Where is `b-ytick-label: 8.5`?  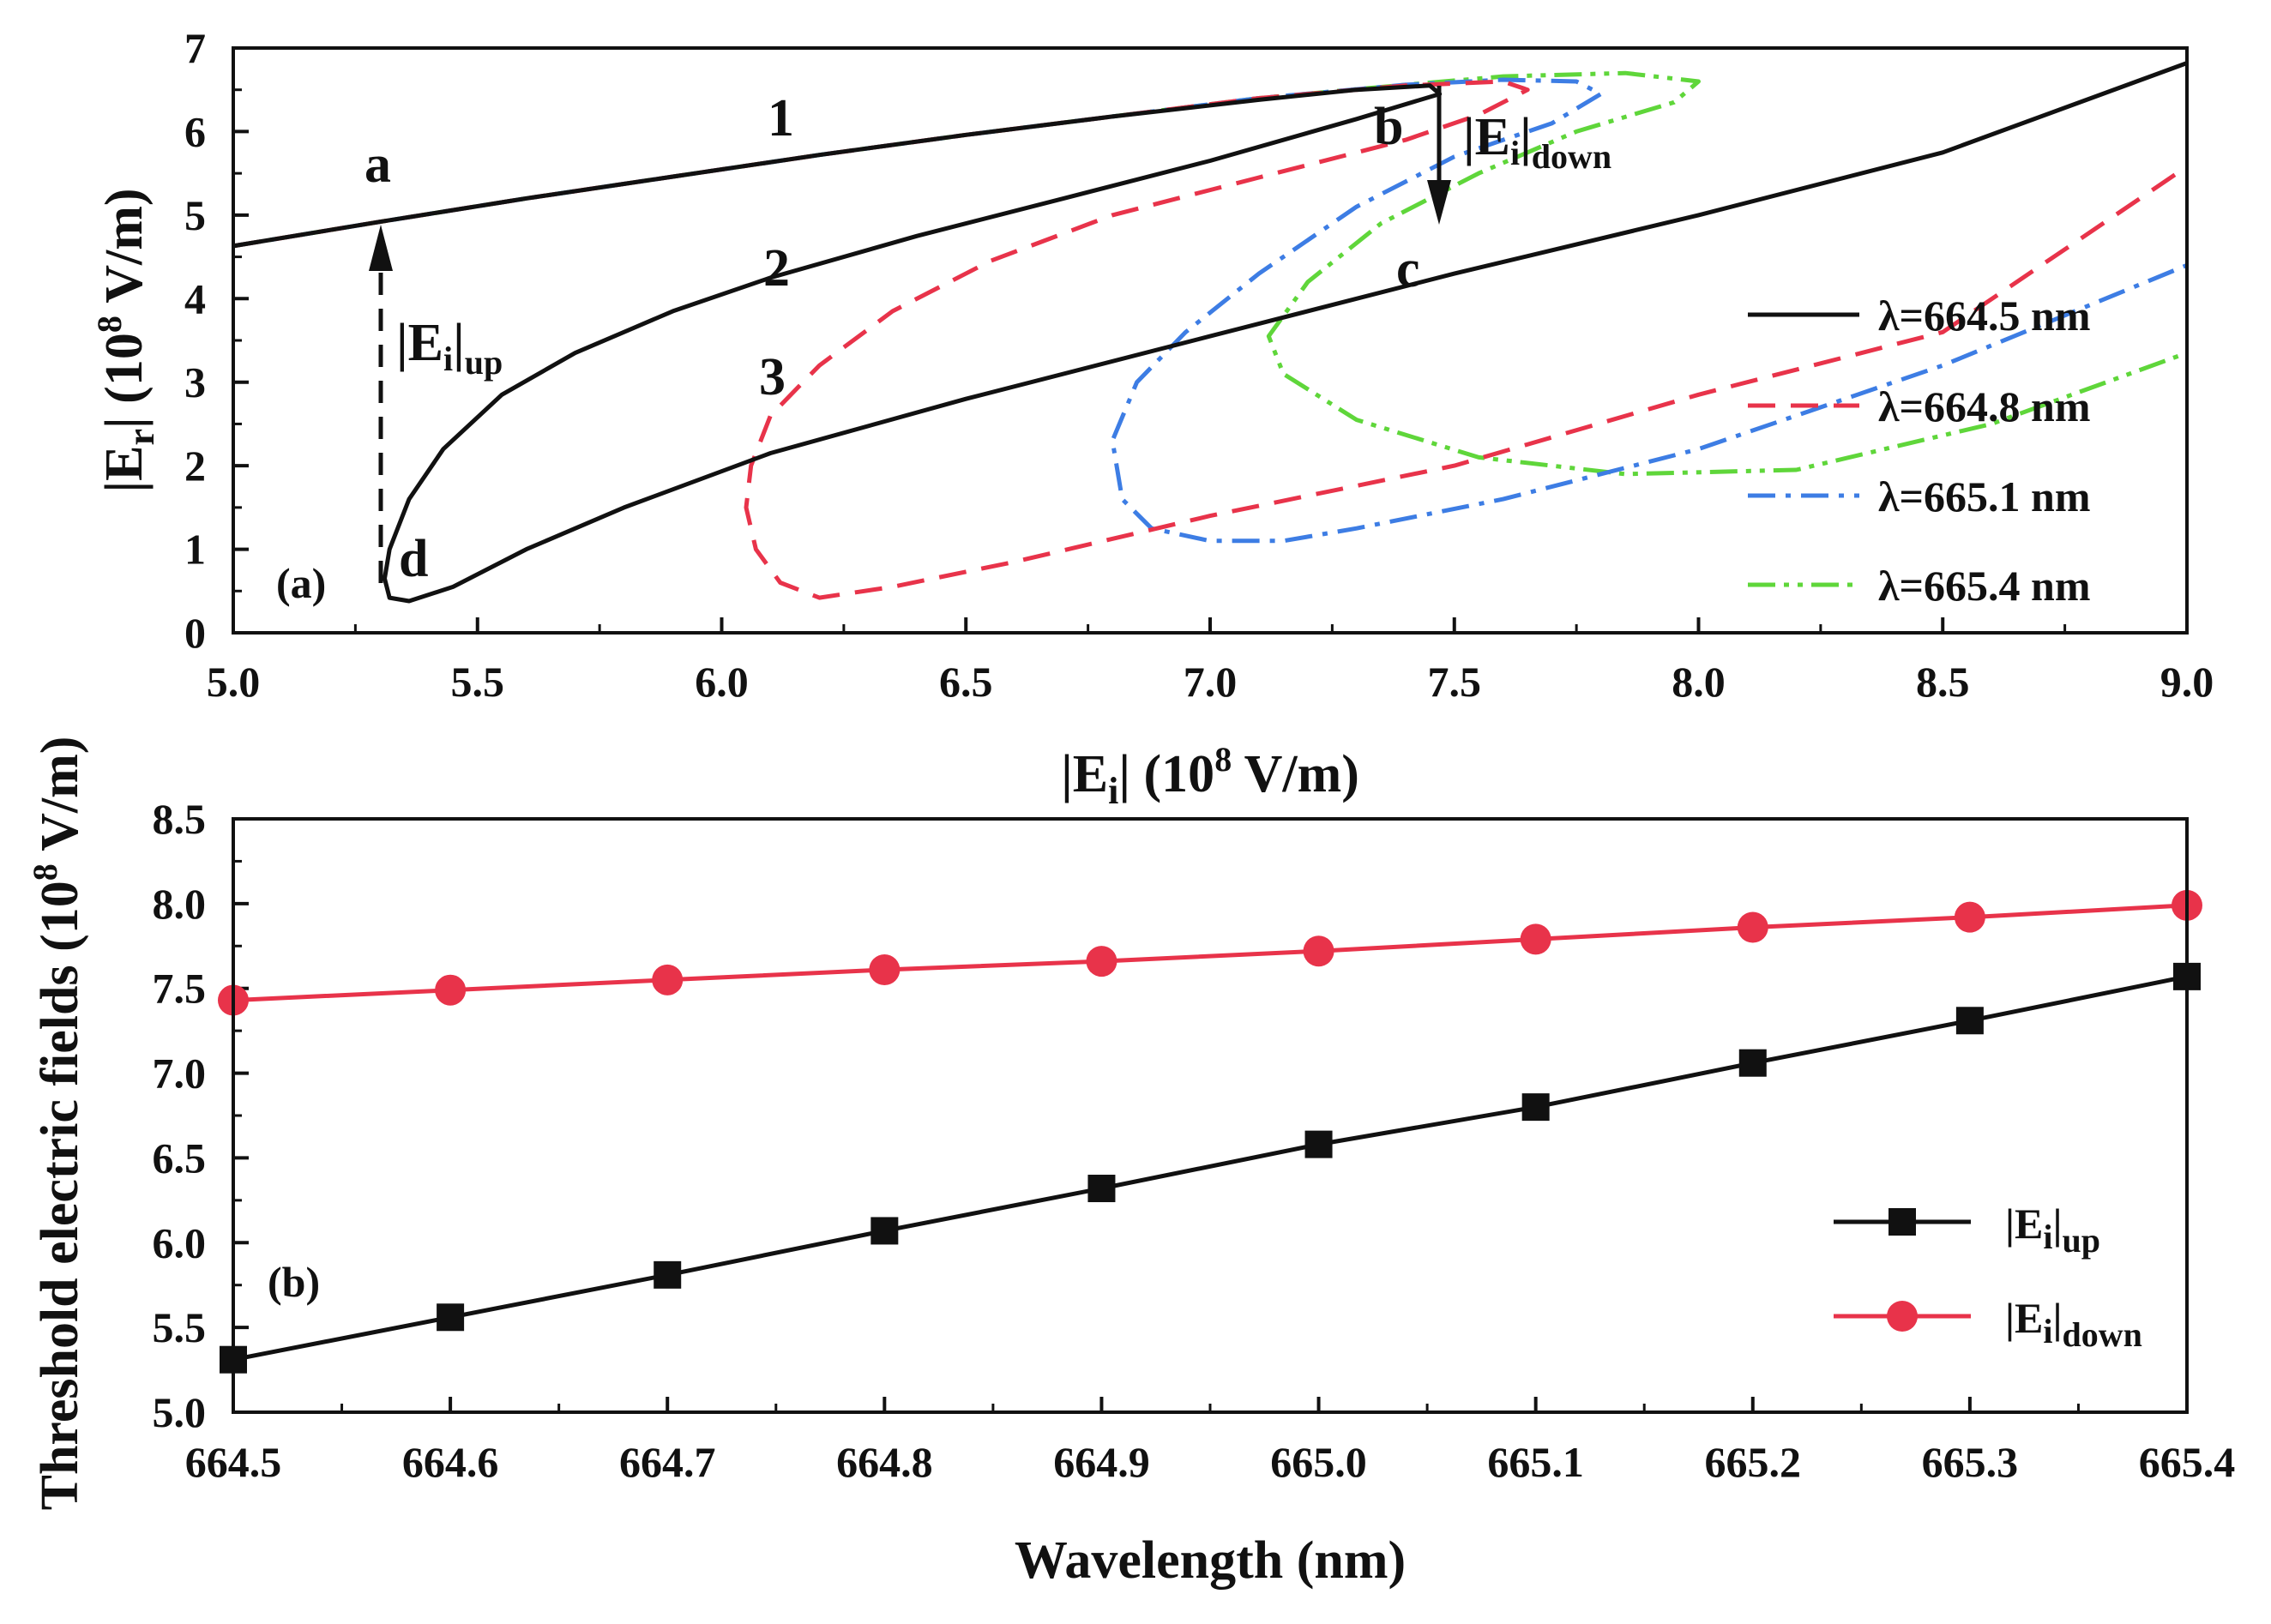
b-ytick-label: 8.5 is located at coordinates (180, 819).